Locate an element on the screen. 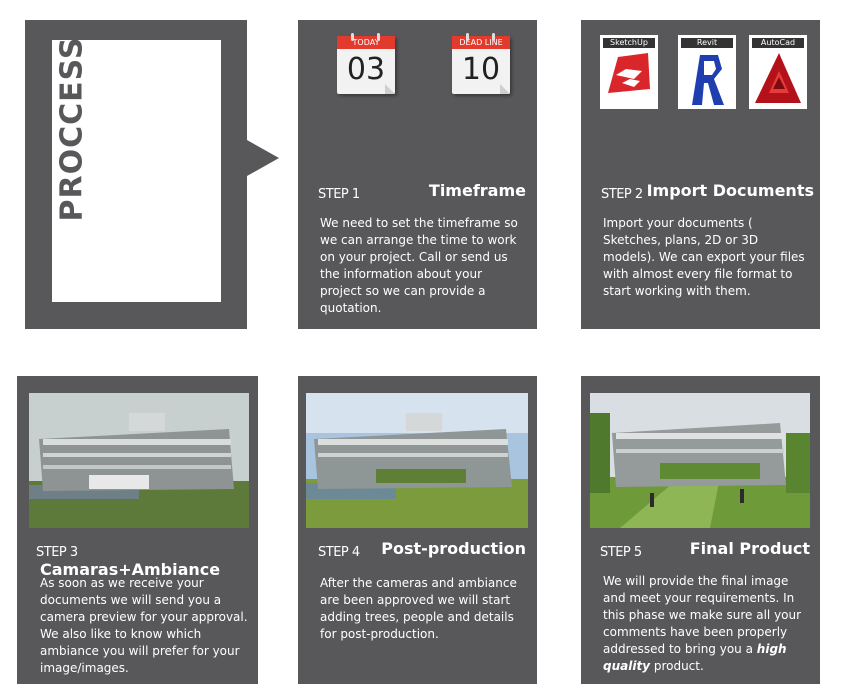  step2-header: STEP 2 Import Documents is located at coordinates (708, 191).